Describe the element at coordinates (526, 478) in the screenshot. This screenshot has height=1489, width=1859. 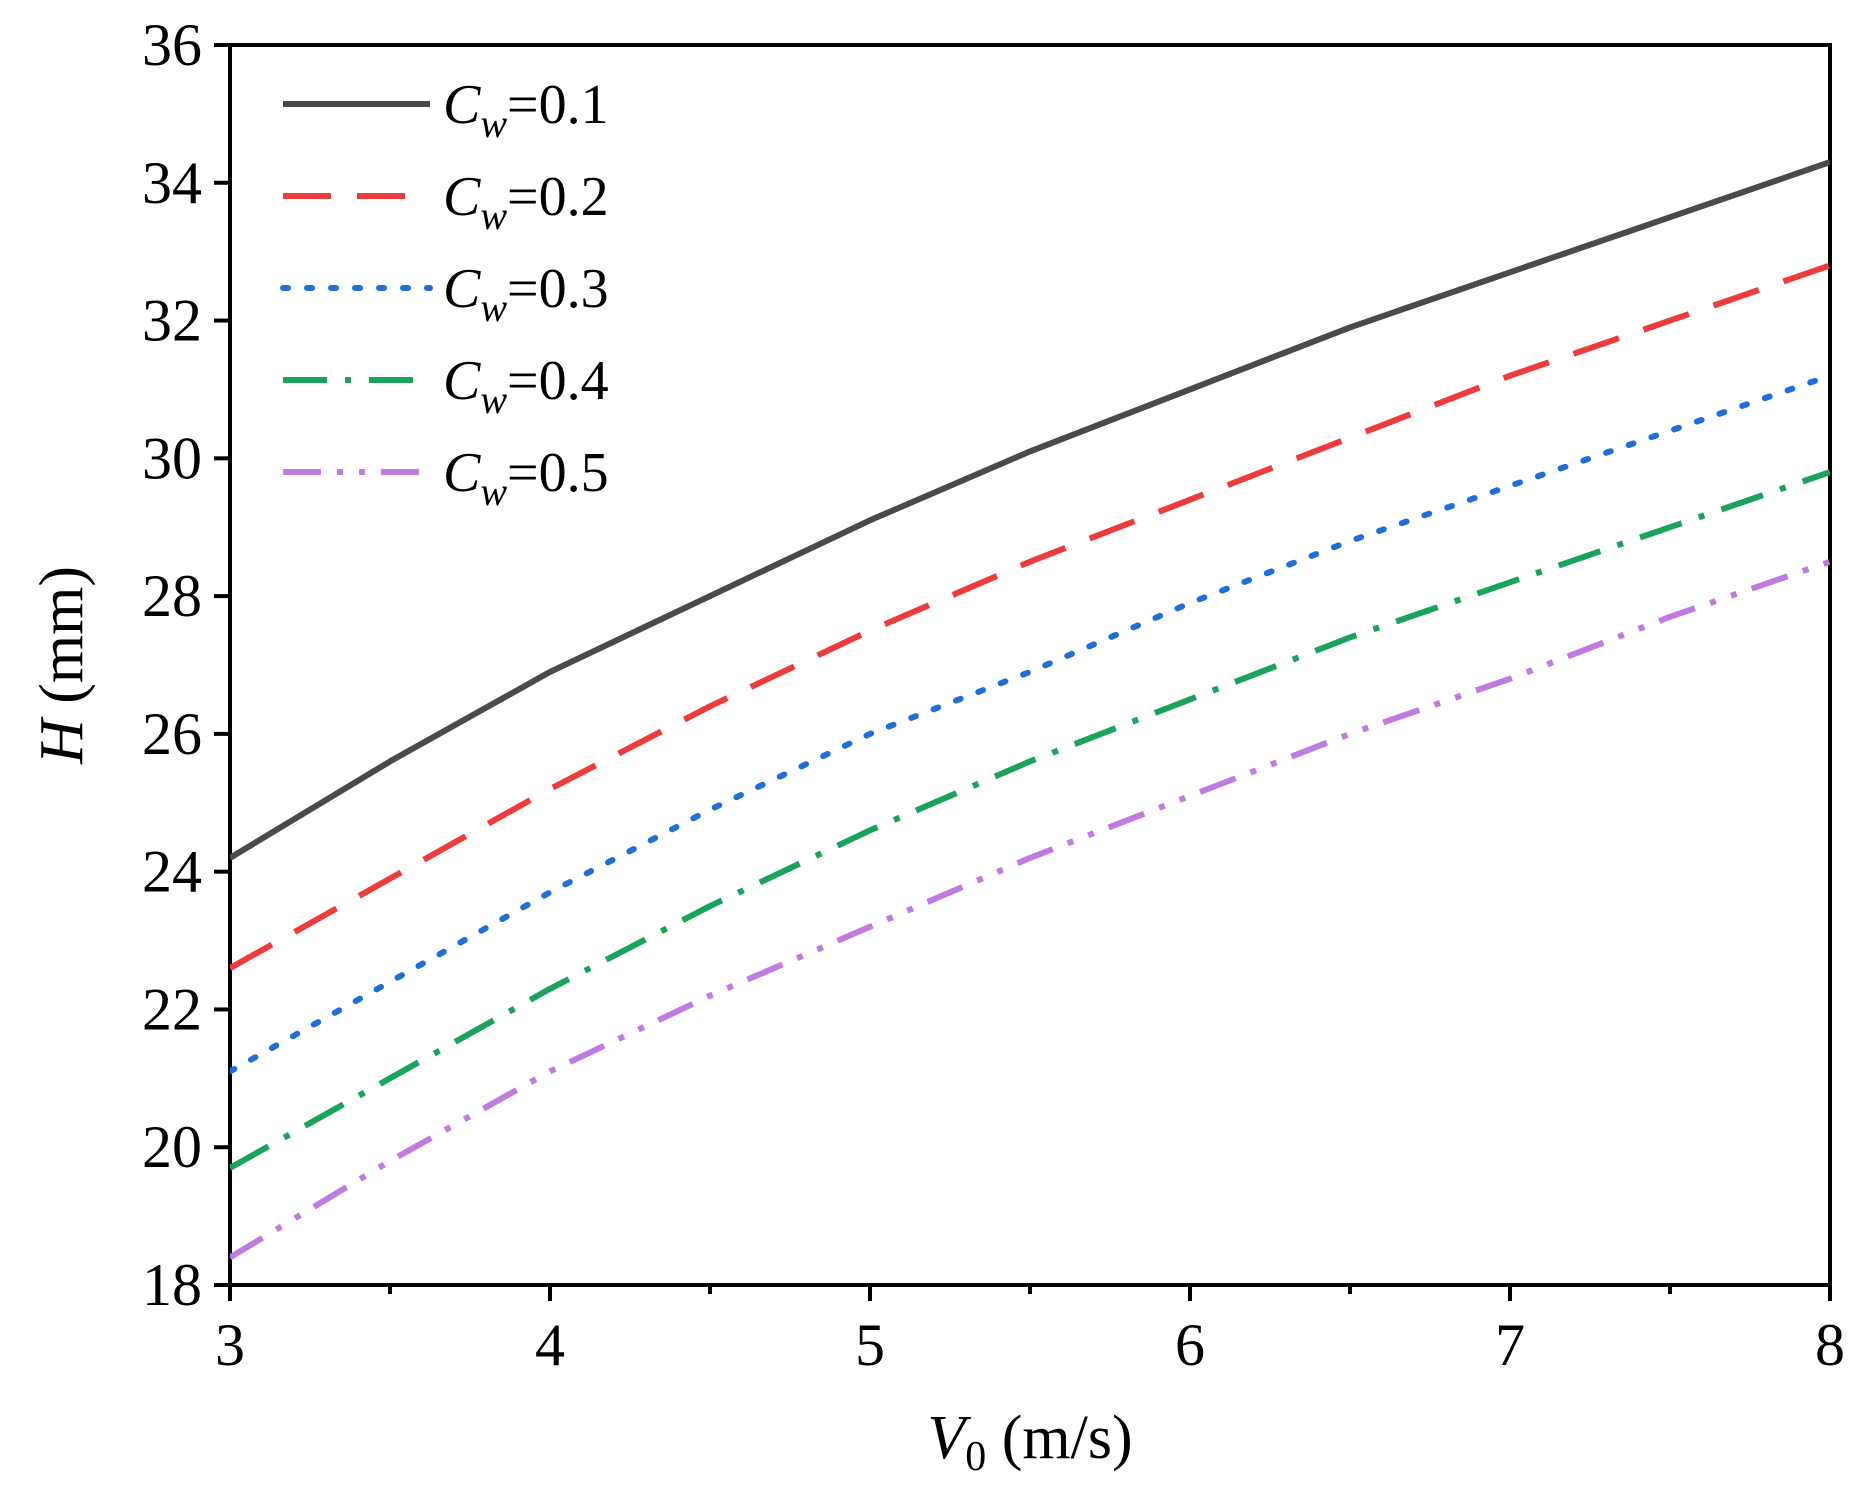
I see `legend-label-5: Cw=0.5` at that location.